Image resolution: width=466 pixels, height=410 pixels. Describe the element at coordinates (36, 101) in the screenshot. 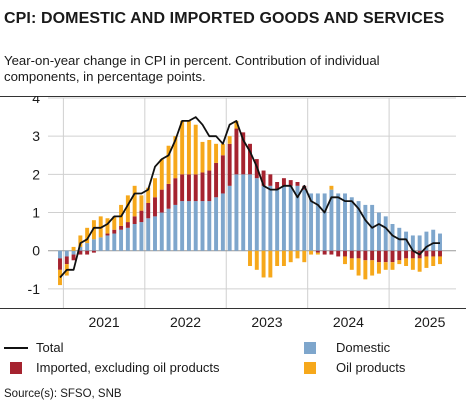

I see `y-tick-label: 4` at that location.